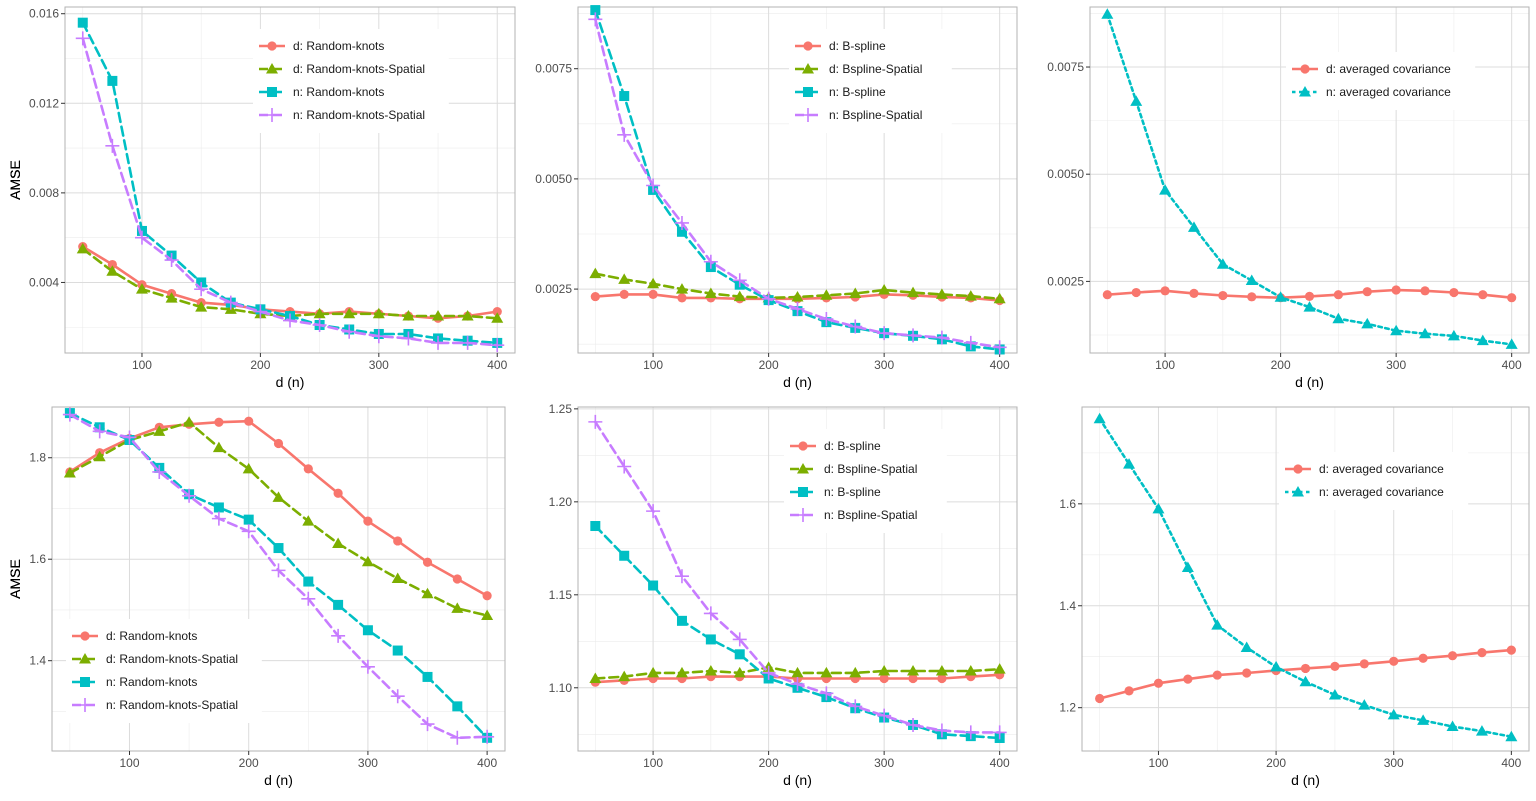 Image resolution: width=1536 pixels, height=801 pixels. Describe the element at coordinates (797, 180) in the screenshot. I see `panel-border` at that location.